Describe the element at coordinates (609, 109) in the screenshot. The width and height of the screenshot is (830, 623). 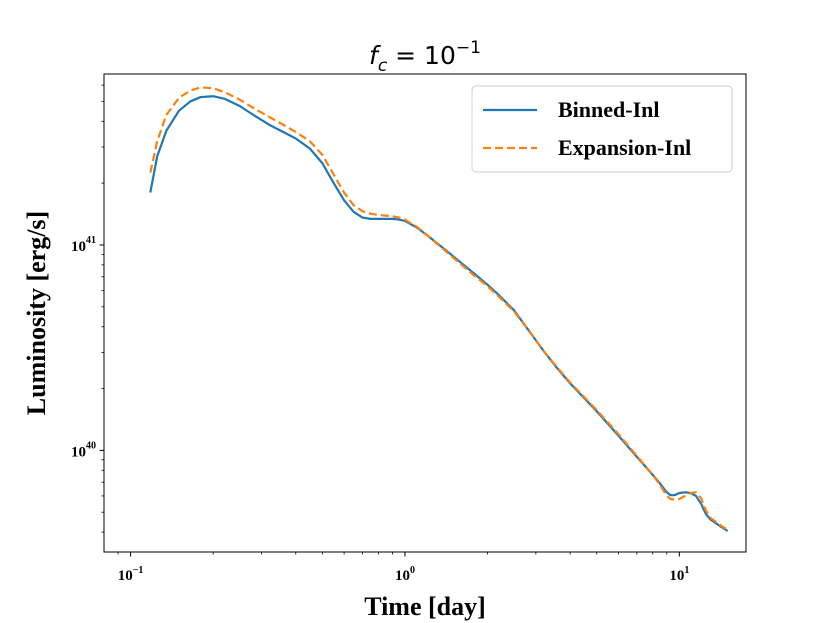
I see `legend-label-binned-inl: Binned-Inl` at that location.